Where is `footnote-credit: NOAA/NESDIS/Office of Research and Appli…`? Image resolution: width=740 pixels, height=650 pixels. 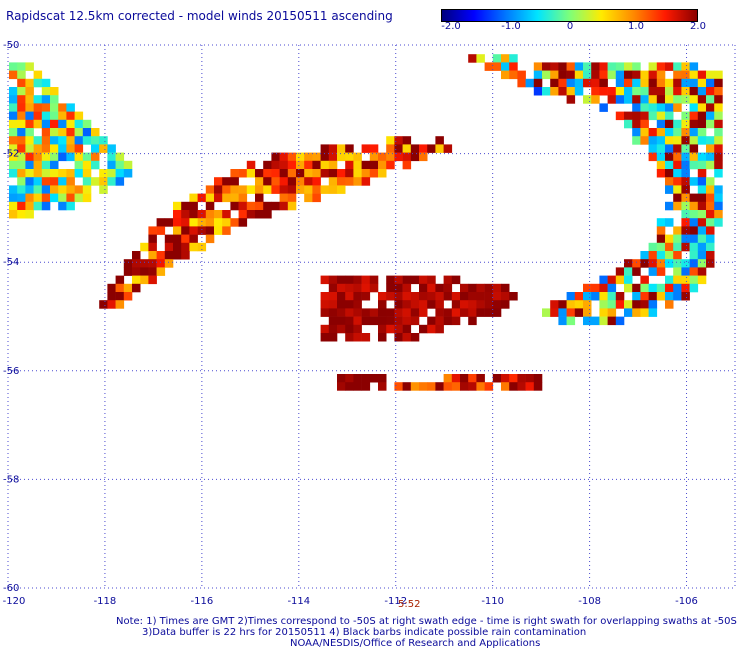
footnote-credit: NOAA/NESDIS/Office of Research and Appli… is located at coordinates (415, 643).